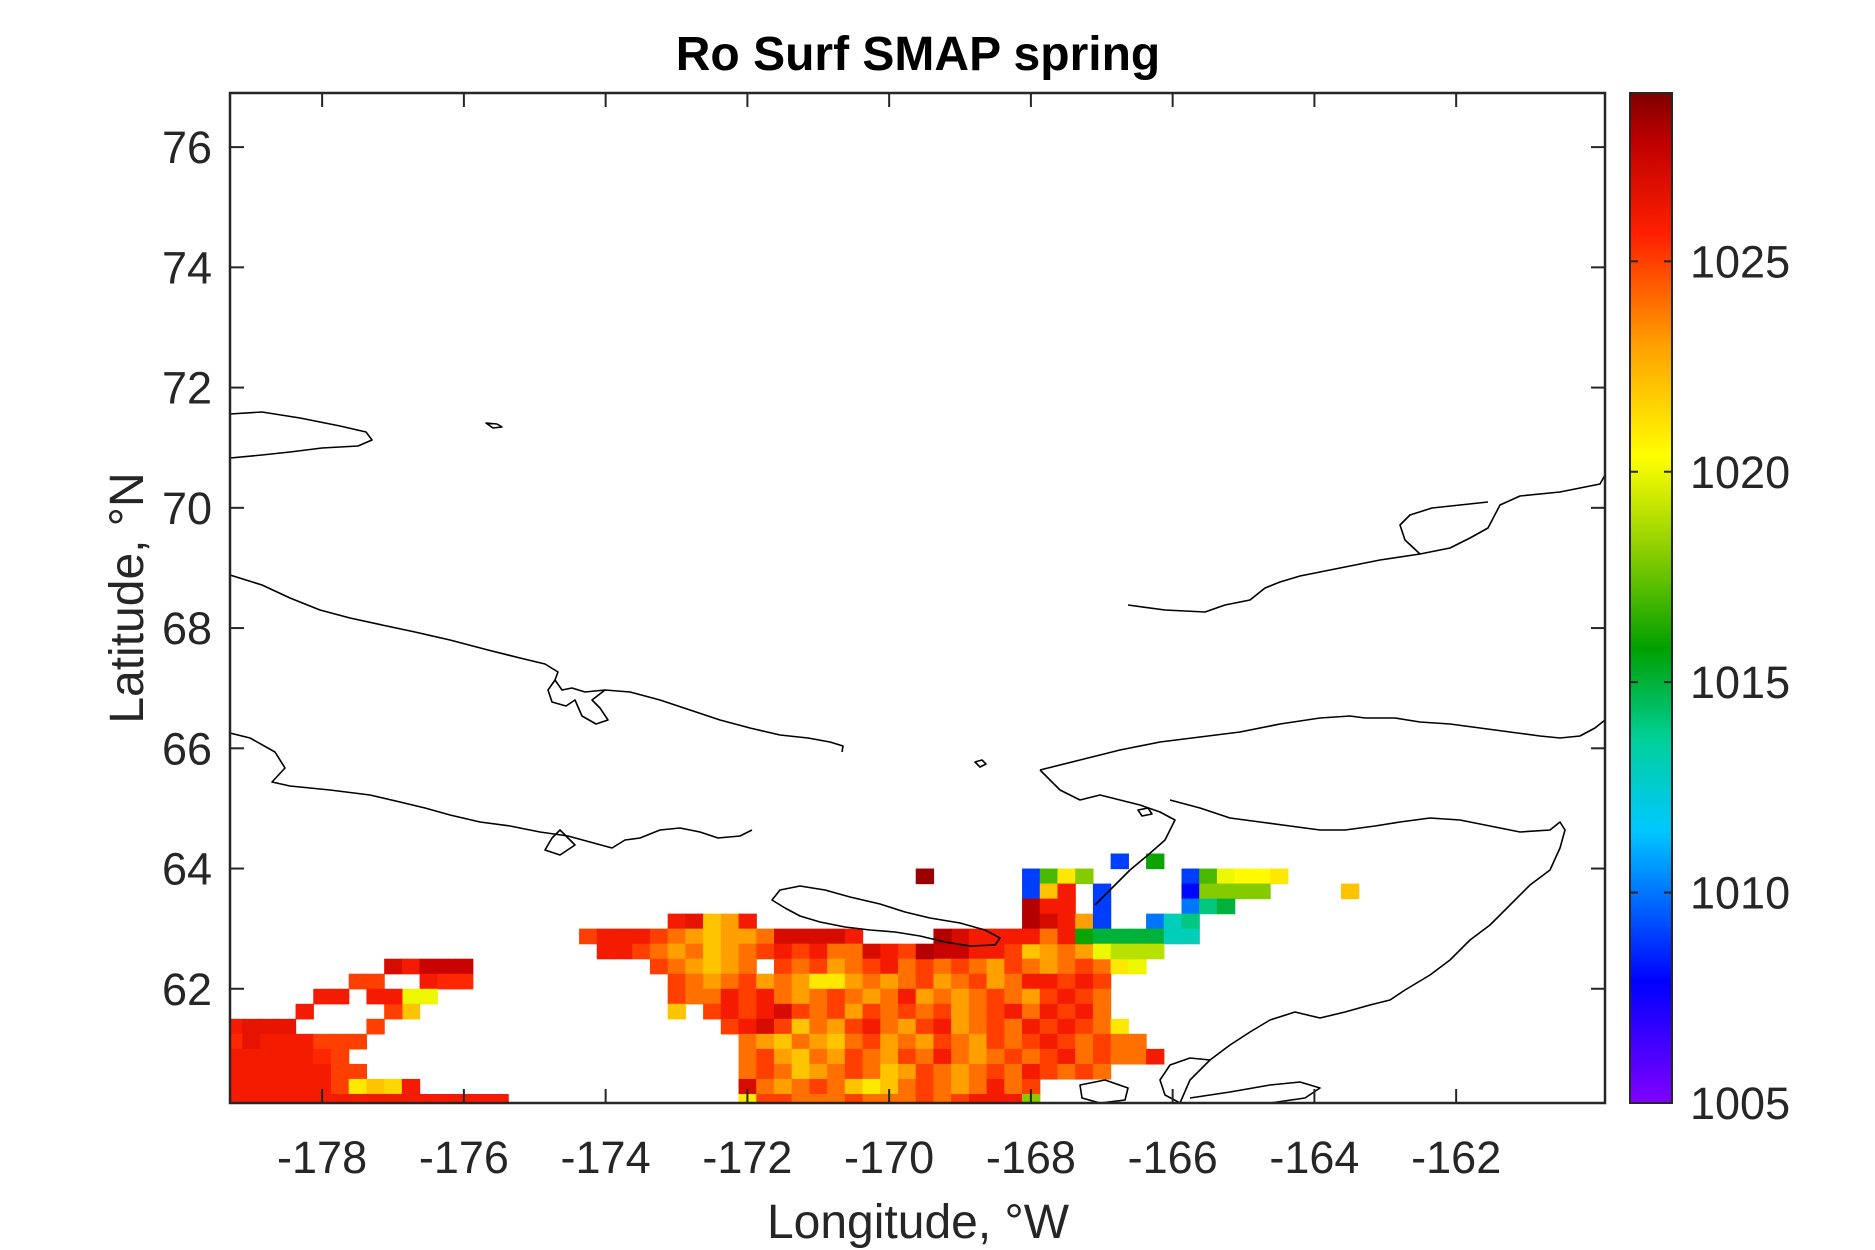 The image size is (1875, 1250). I want to click on x-tick-label: -178, so click(322, 1157).